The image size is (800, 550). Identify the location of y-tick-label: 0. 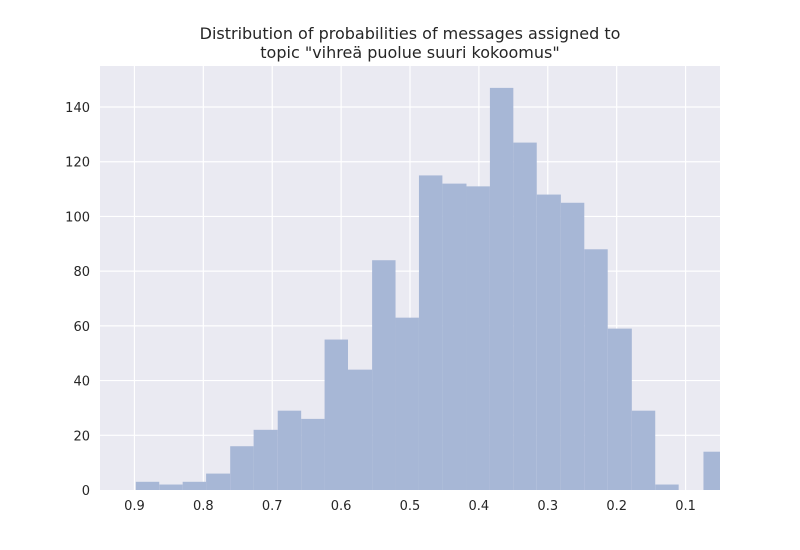
(86, 491).